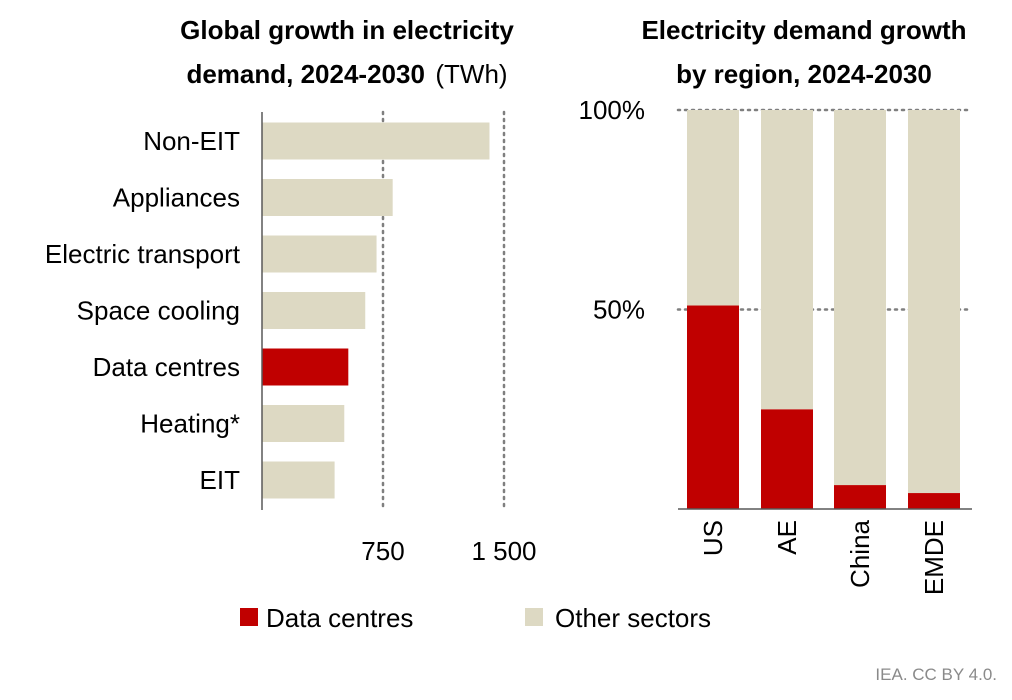  I want to click on bar-ae-other-sectors, so click(787, 260).